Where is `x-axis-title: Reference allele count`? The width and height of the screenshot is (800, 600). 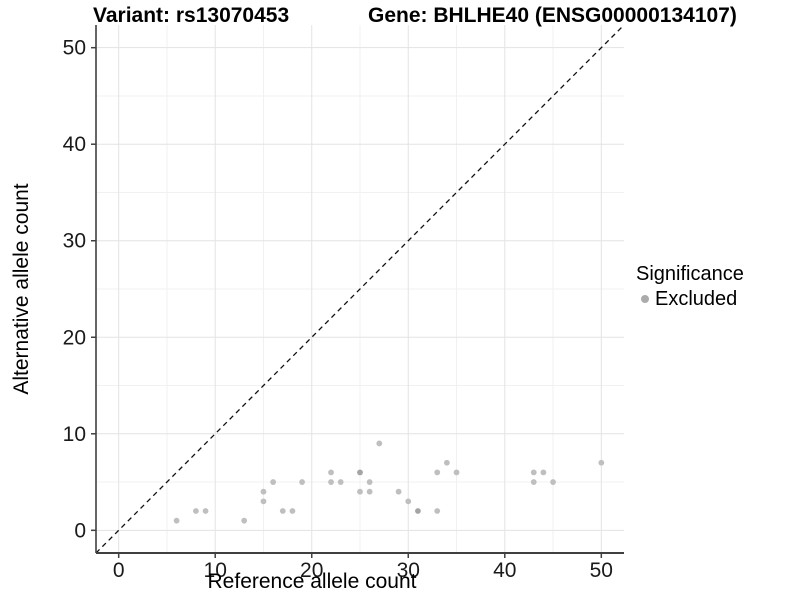
x-axis-title: Reference allele count is located at coordinates (312, 581).